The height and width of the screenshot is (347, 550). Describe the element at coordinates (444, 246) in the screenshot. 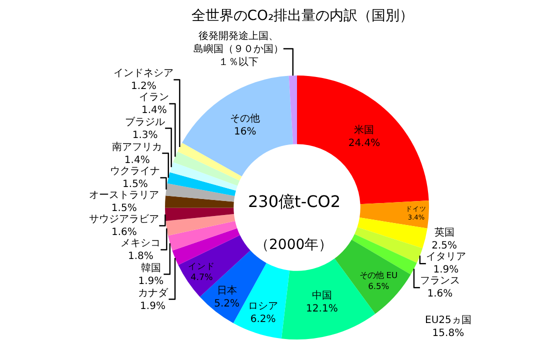

I see `data-label: 2.5%` at that location.